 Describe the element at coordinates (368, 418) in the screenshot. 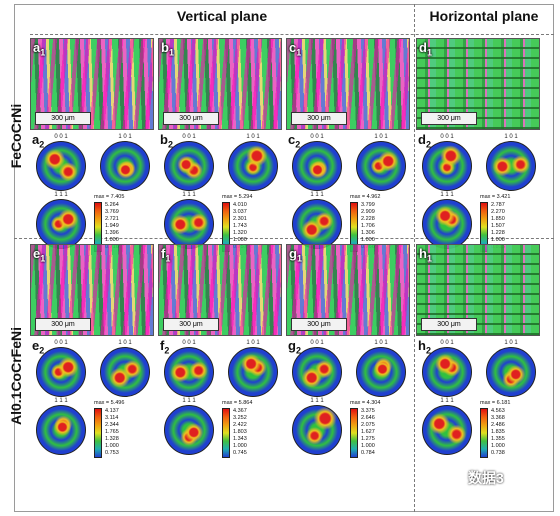

I see `colorbar-tick: 2.646` at that location.